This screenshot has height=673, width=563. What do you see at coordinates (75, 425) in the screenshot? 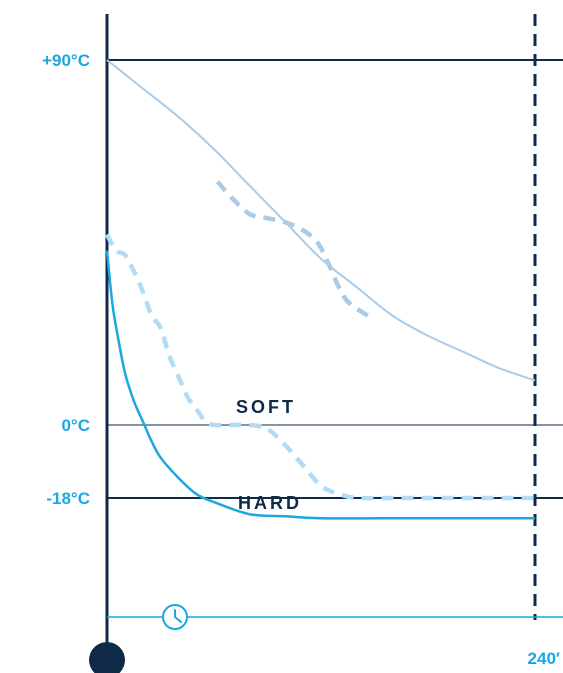
I see `y-tick-label-0: 0°C` at bounding box center [75, 425].